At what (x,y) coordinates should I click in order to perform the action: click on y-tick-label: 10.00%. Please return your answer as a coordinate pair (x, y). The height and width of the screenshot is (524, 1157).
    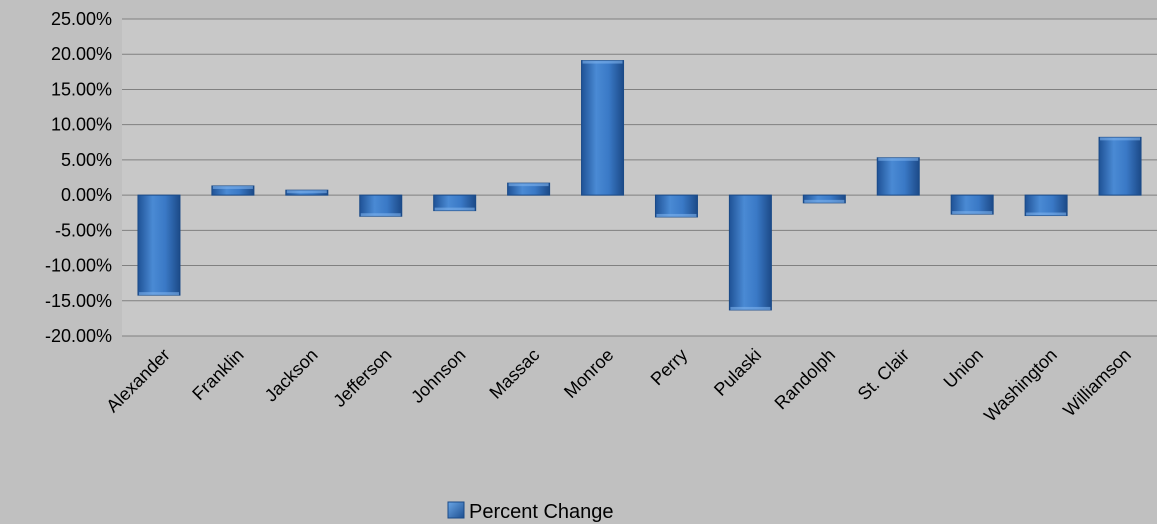
    Looking at the image, I should click on (81, 125).